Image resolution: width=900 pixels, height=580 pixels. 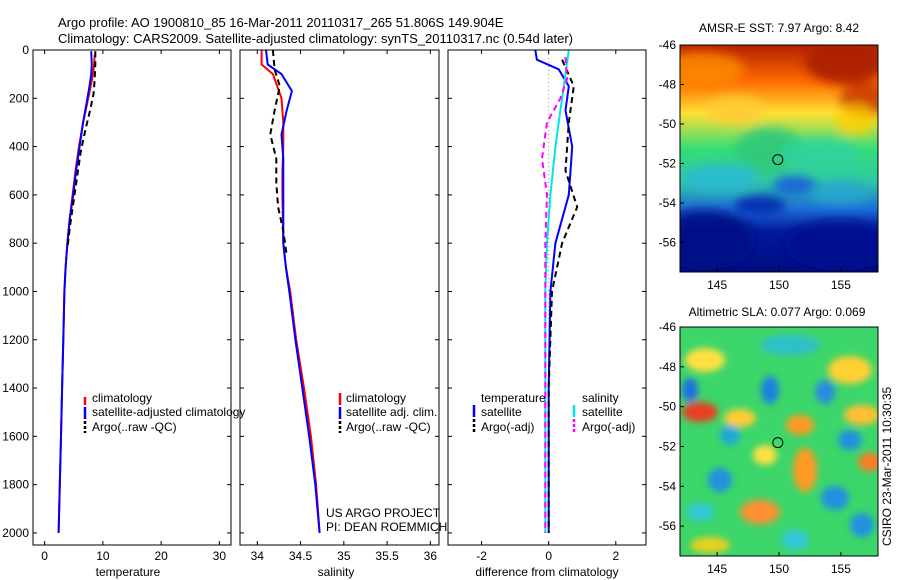 I want to click on x-tick-label: 36, so click(x=431, y=556).